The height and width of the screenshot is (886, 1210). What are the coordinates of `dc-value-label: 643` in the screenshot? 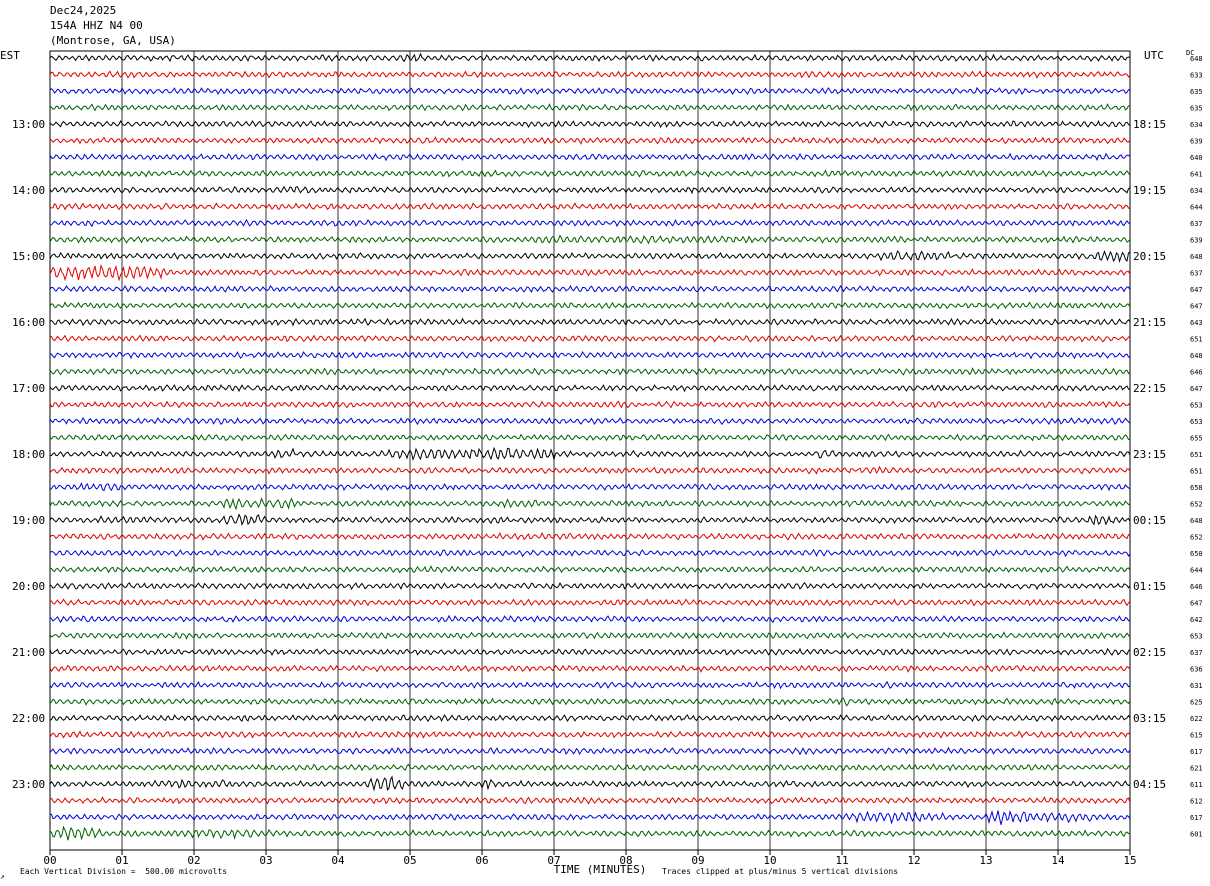 It's located at (1196, 323).